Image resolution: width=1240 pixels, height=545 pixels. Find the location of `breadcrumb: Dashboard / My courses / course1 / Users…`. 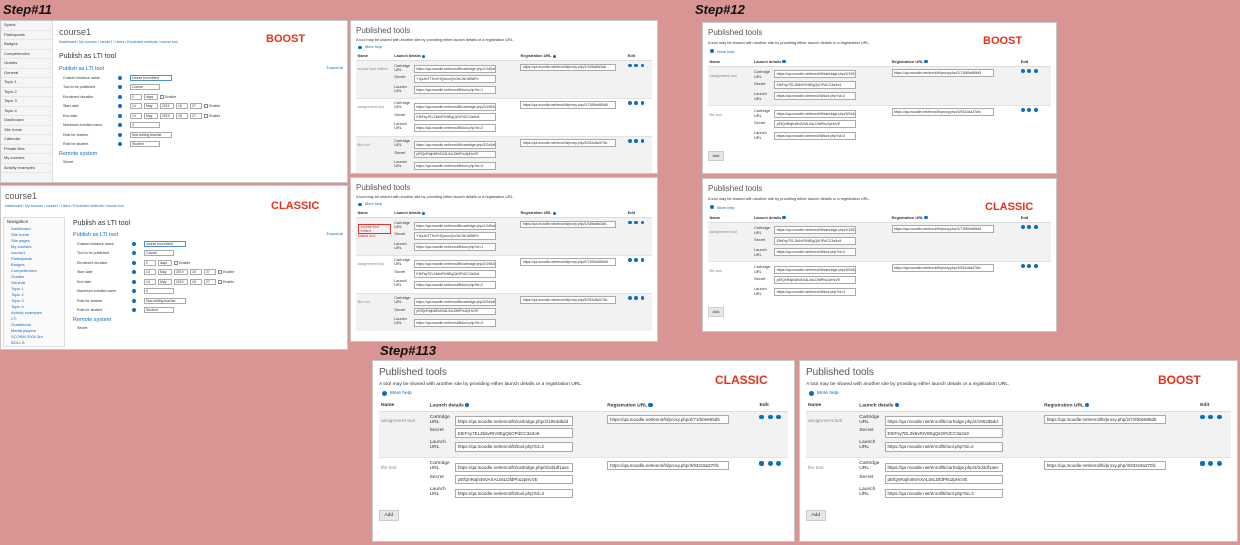

breadcrumb: Dashboard / My courses / course1 / Users… is located at coordinates (118, 42).